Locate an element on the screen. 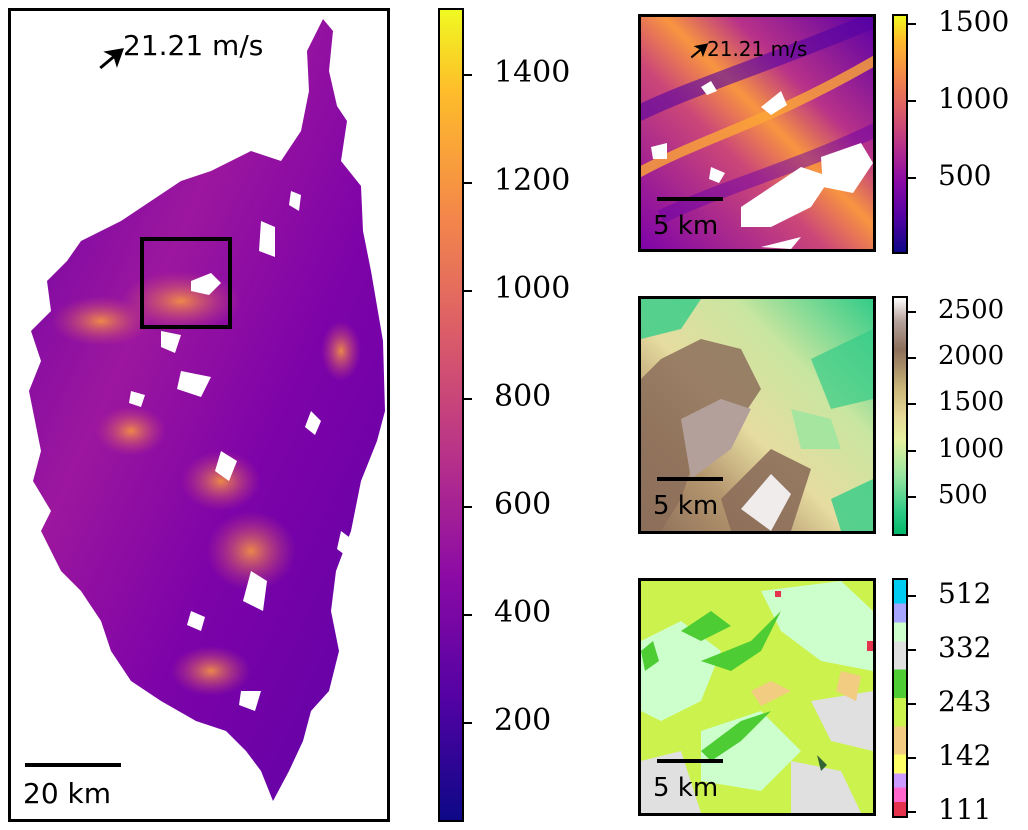  colorbar-tick-label: 111 is located at coordinates (965, 809).